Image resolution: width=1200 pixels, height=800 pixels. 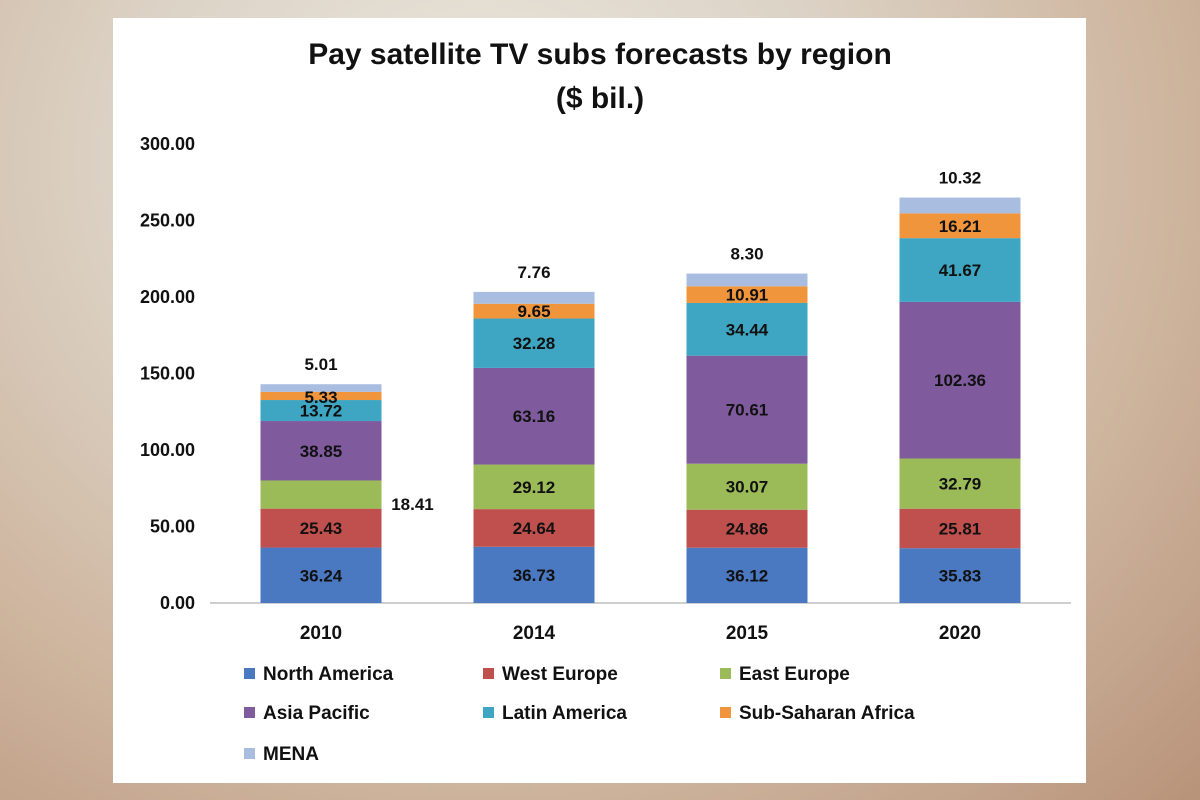 I want to click on data-label: 18.41, so click(x=412, y=504).